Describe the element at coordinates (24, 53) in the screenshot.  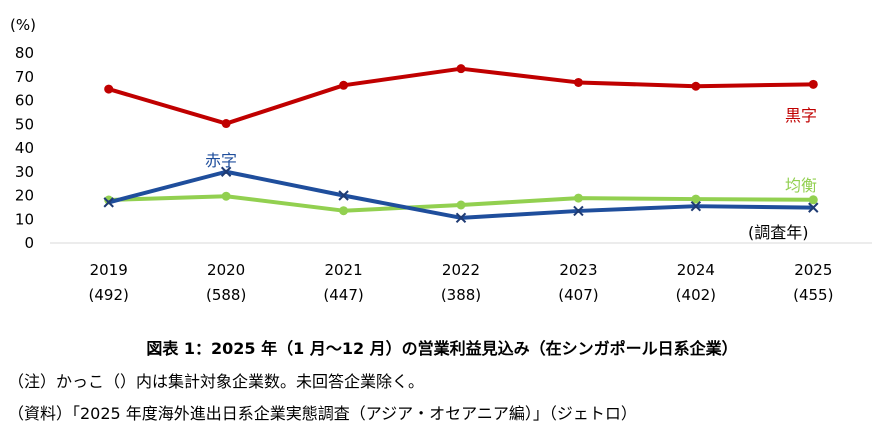
I see `y-tick-label: 80` at that location.